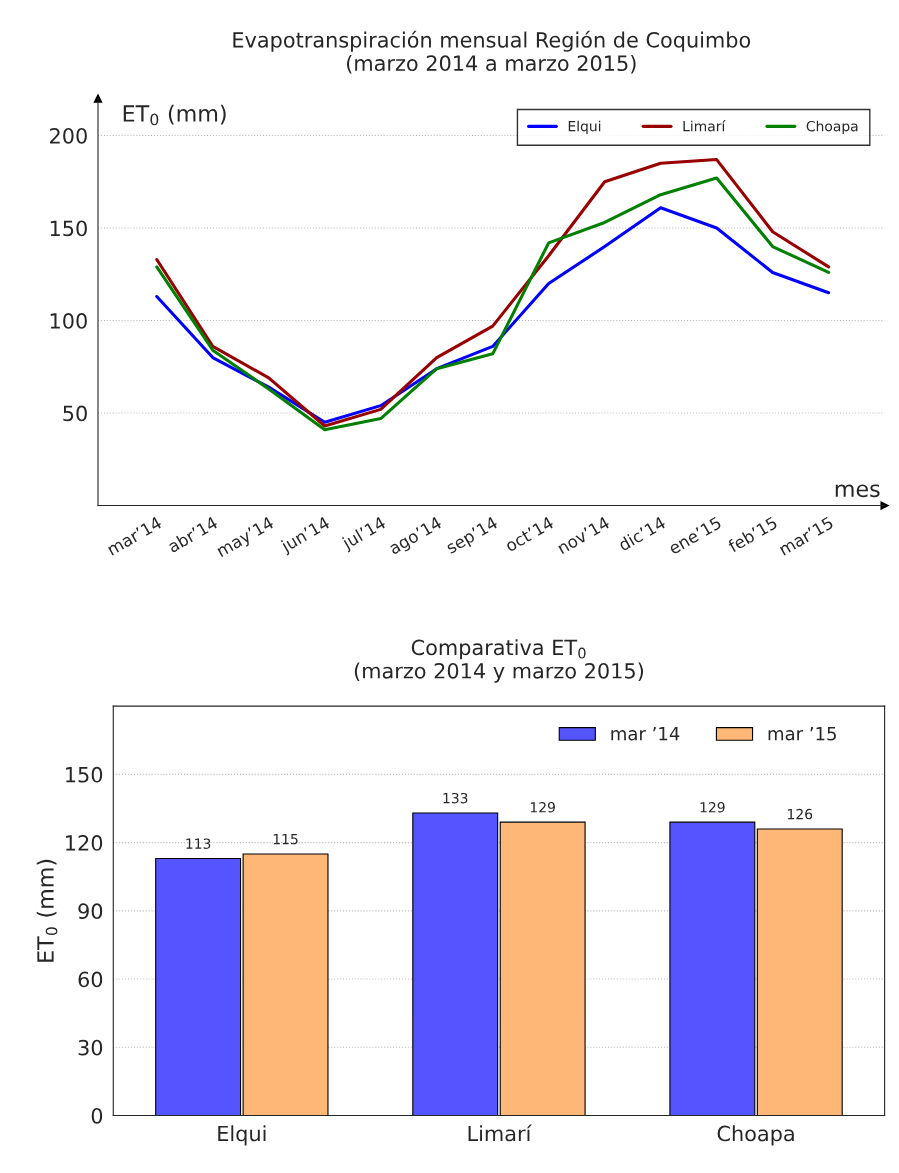  I want to click on x-tick-label: Elqui, so click(242, 1135).